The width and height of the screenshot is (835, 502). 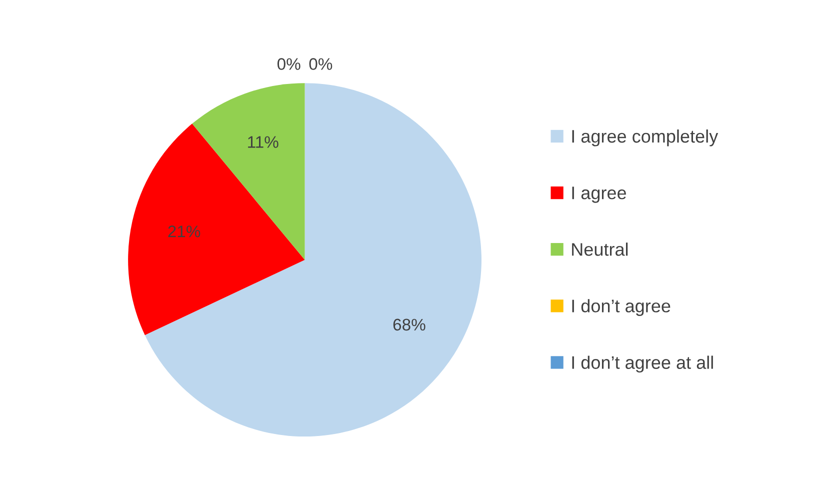 I want to click on legend-label: I agree, so click(x=599, y=194).